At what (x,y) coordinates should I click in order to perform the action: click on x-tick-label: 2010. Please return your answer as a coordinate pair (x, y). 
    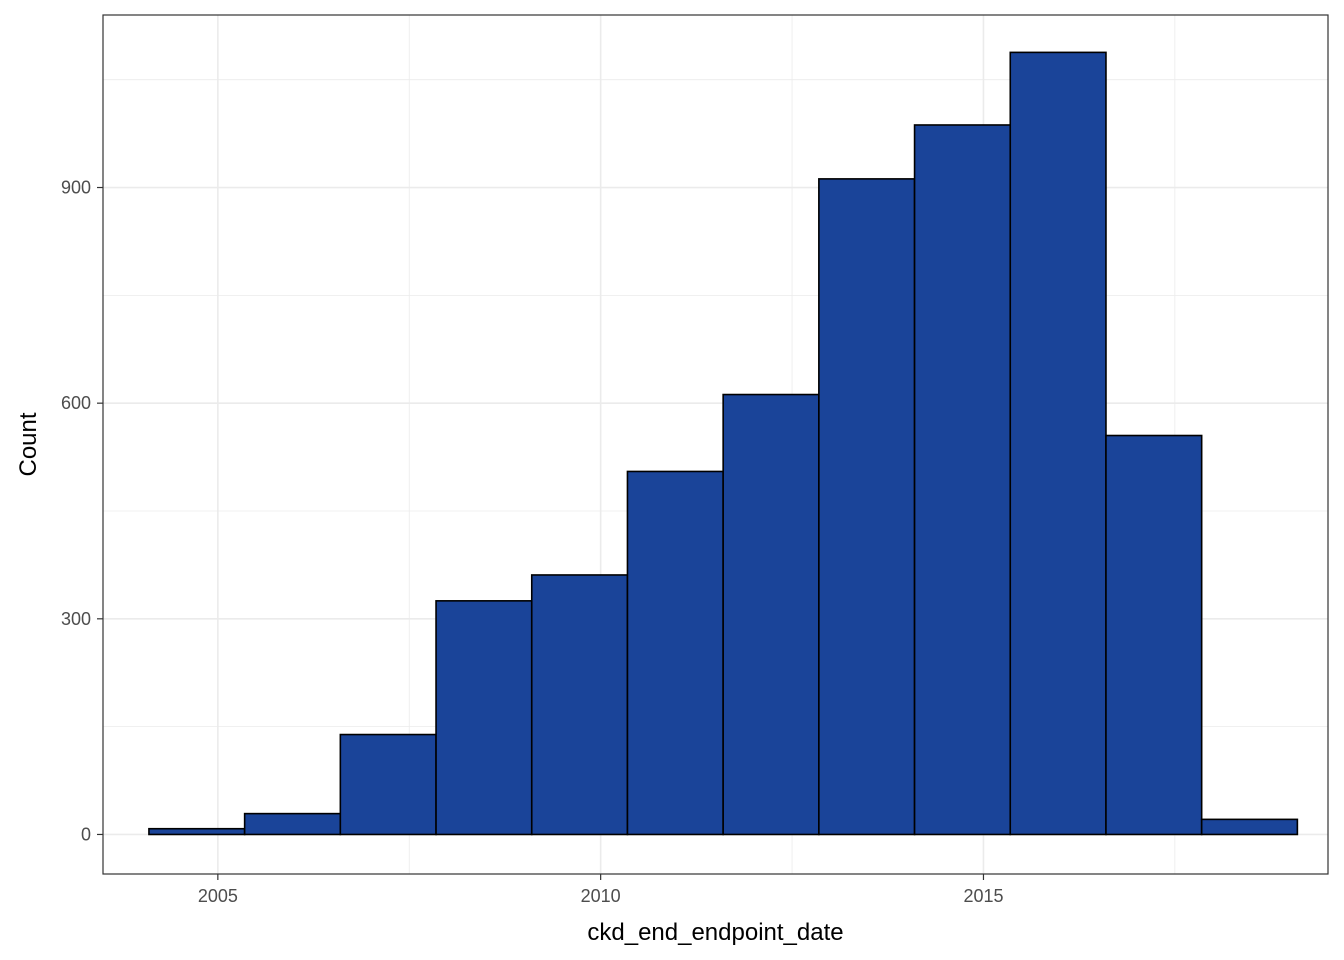
    Looking at the image, I should click on (601, 896).